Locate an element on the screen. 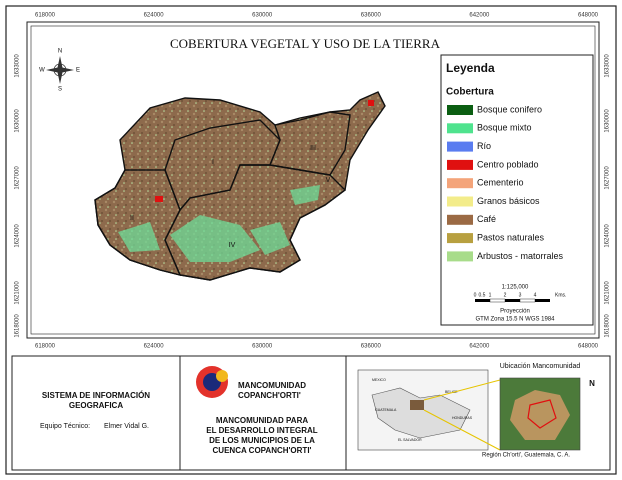 Image resolution: width=622 pixels, height=480 pixels. system-title: SISTEMA DE INFORMACIÓN is located at coordinates (96, 395).